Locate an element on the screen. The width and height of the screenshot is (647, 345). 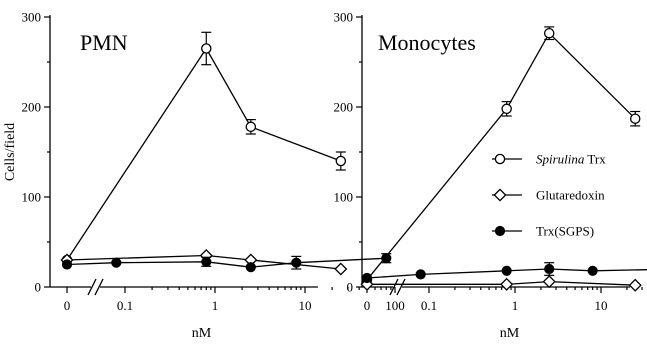
legend-entry-glutaredoxin: Glutaredoxin is located at coordinates (548, 195).